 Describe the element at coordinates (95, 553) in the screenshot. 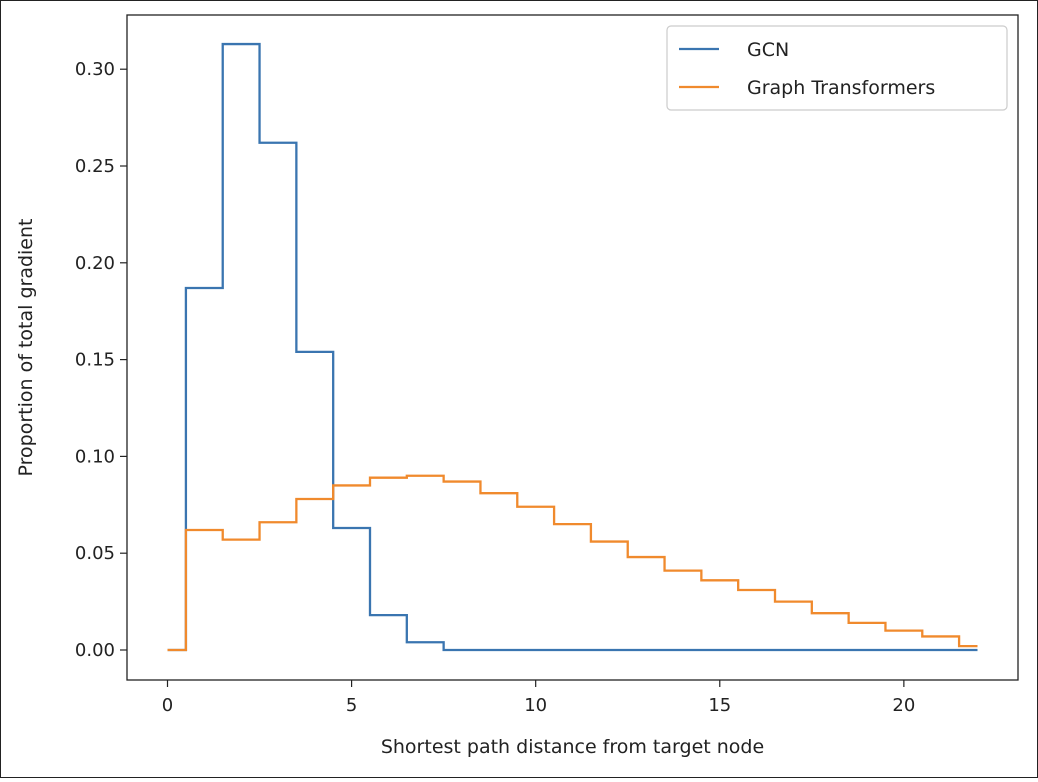

I see `y-tick-label: 0.05` at that location.